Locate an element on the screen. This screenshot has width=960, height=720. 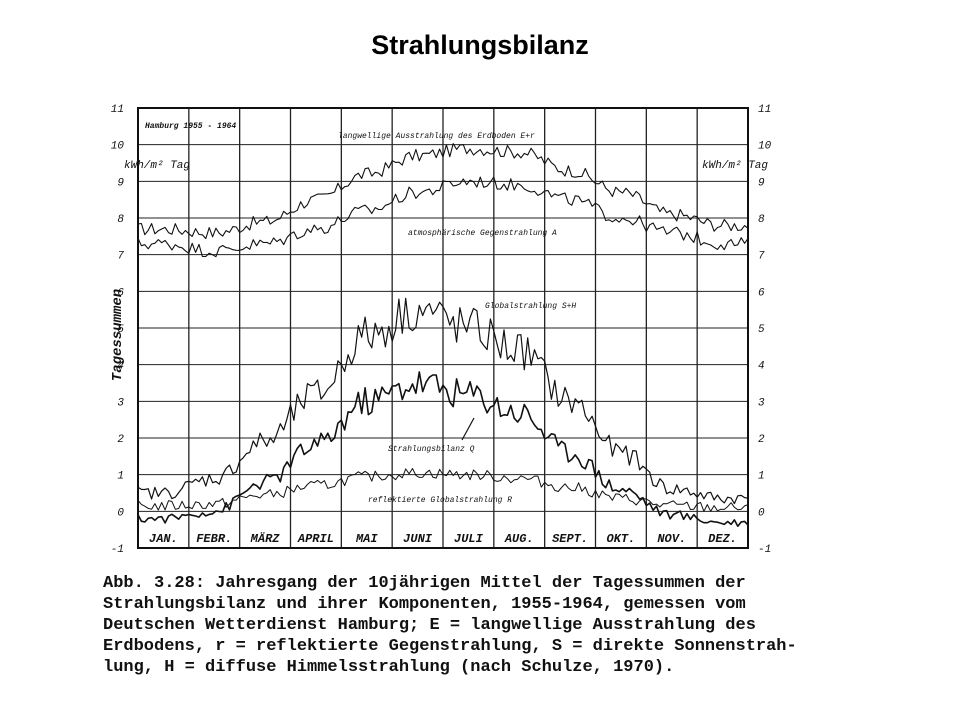
x-tick-label: JULI is located at coordinates (469, 539).